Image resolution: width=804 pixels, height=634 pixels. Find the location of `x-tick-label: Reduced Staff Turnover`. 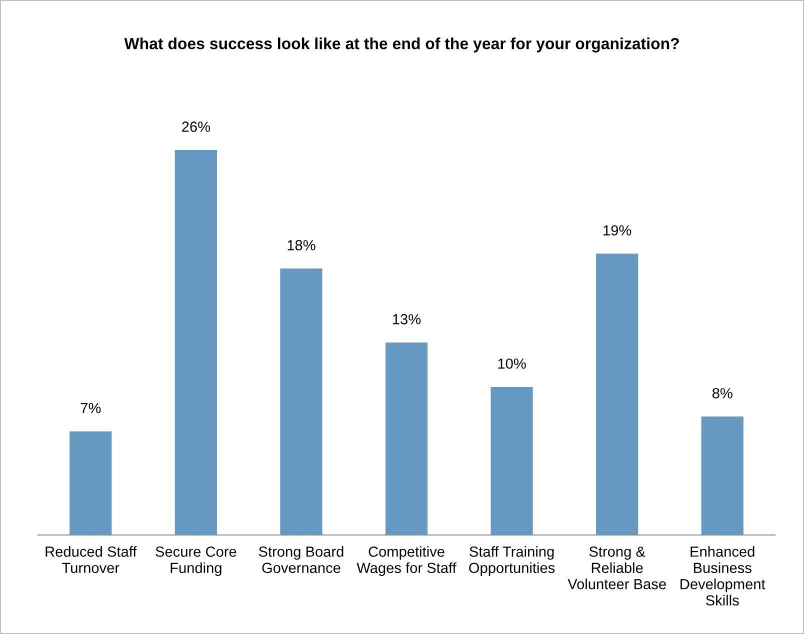

x-tick-label: Reduced Staff Turnover is located at coordinates (91, 560).